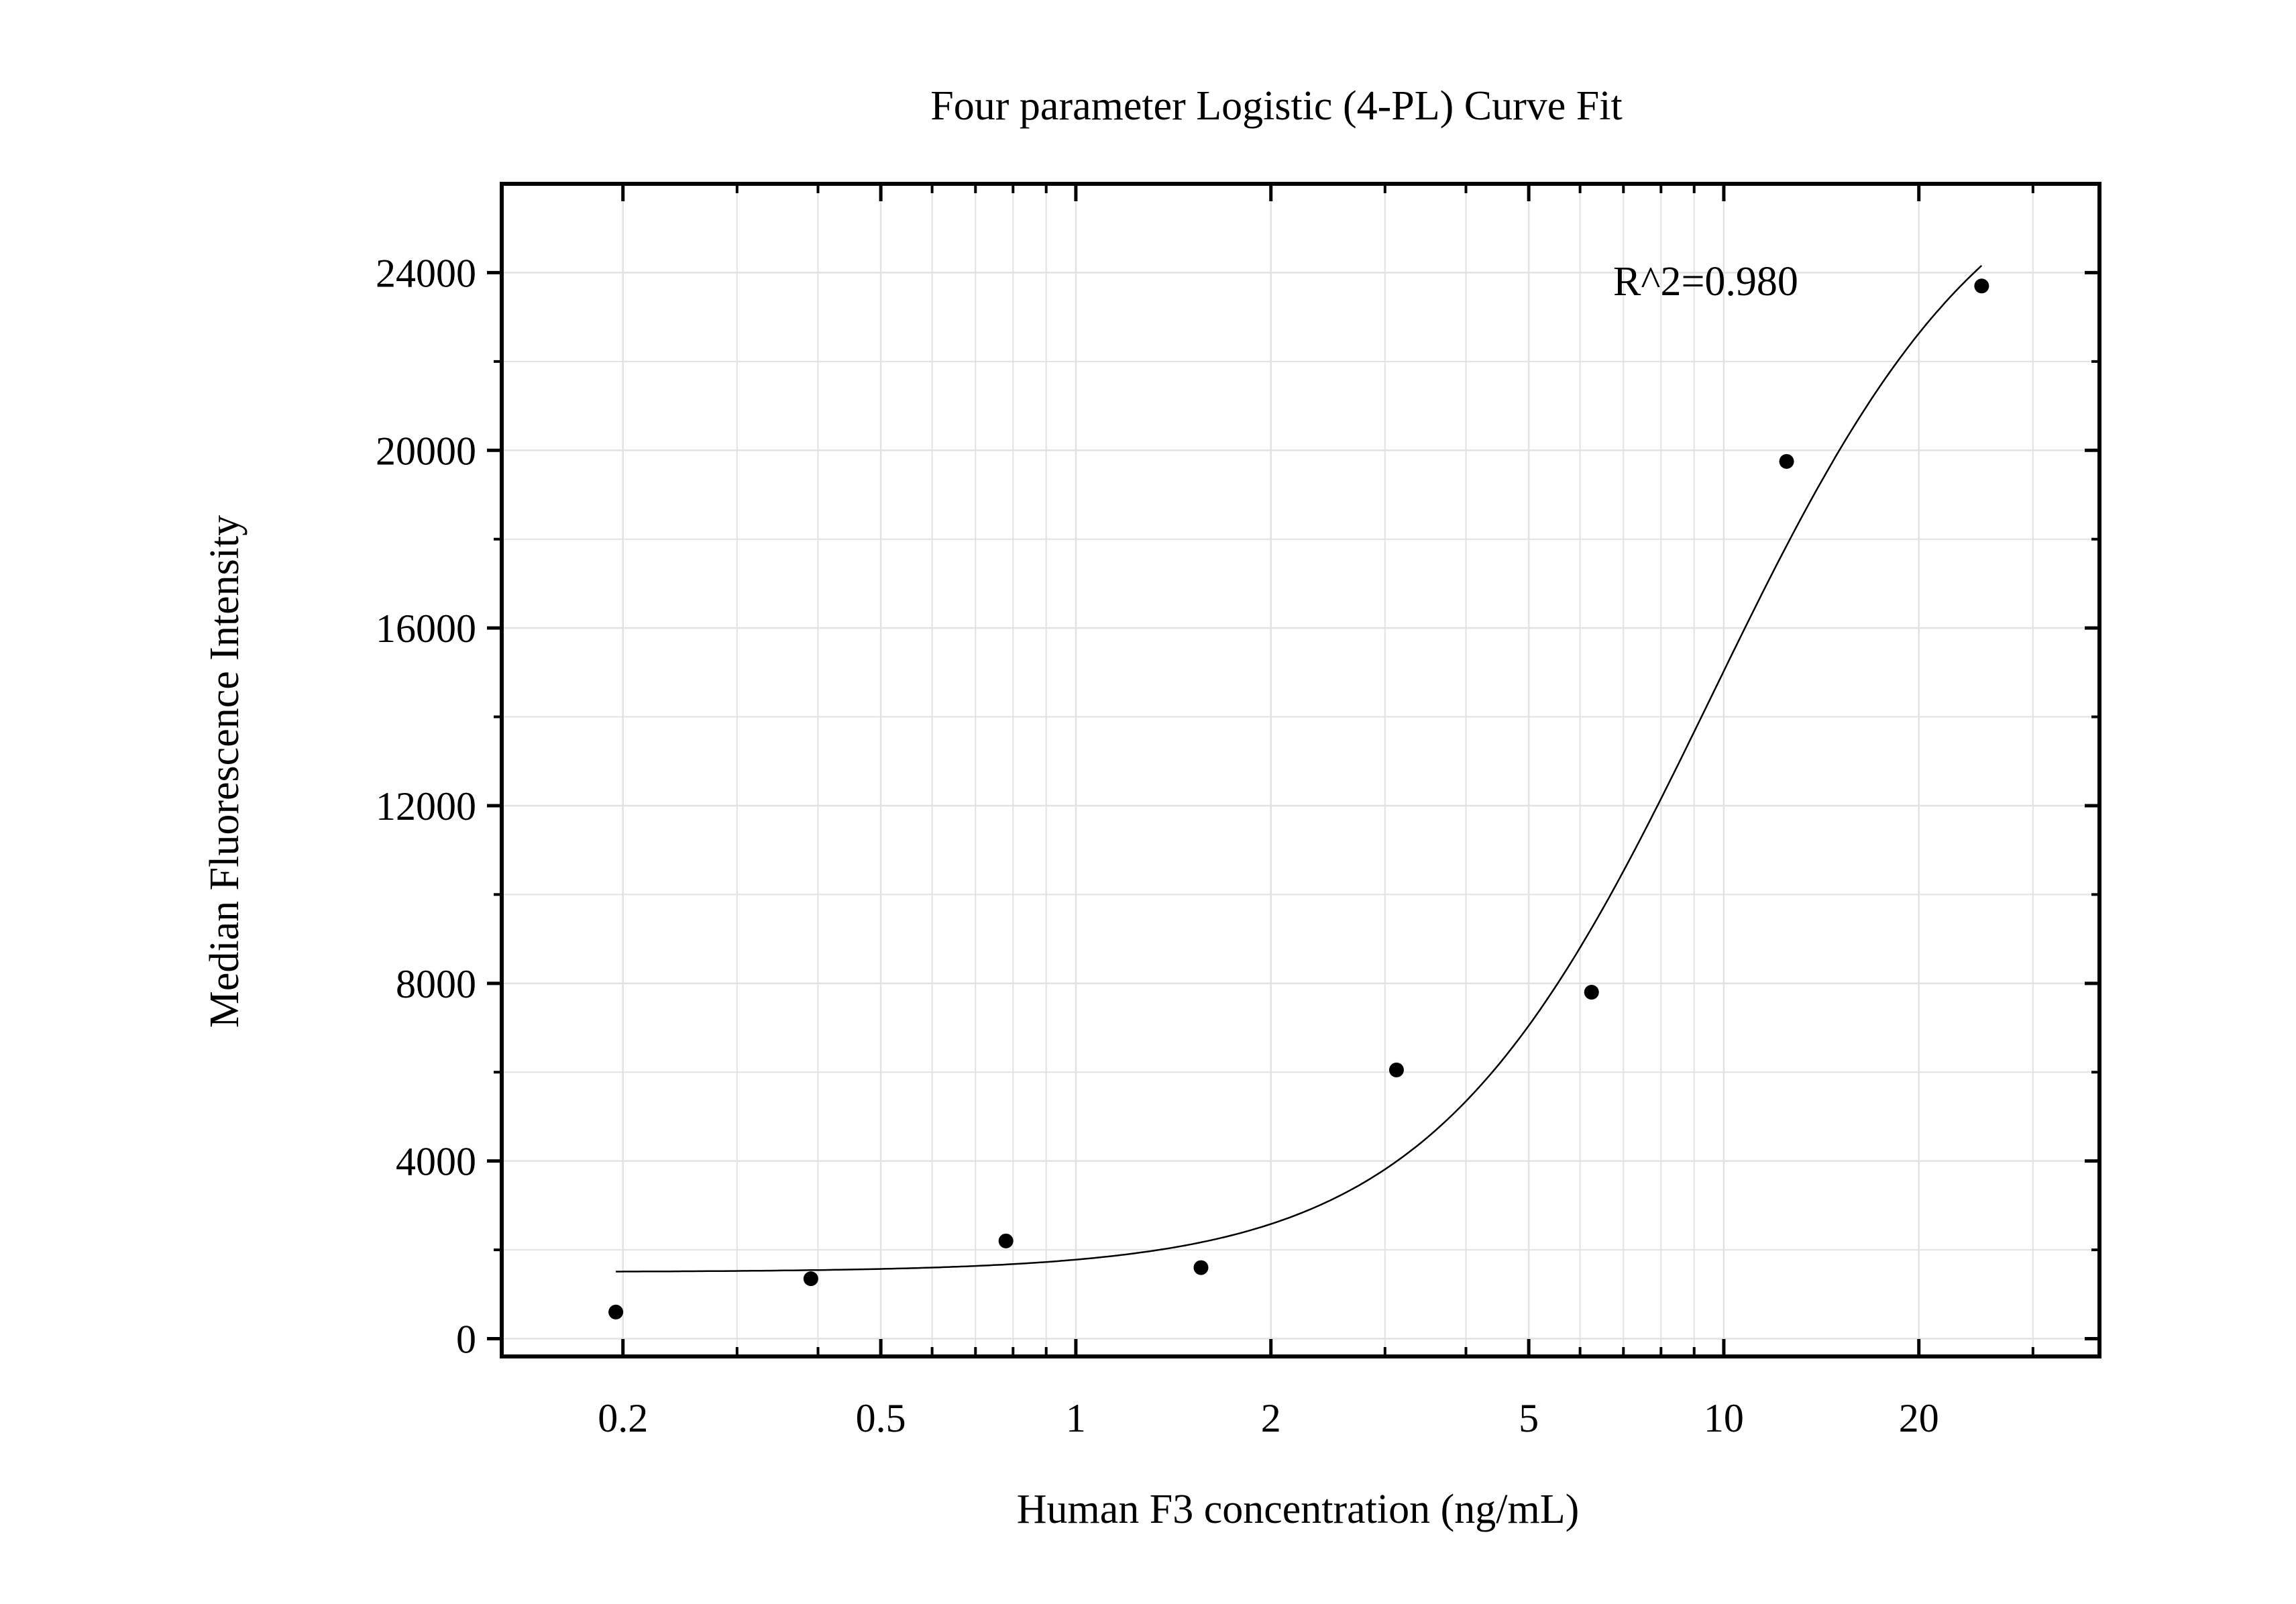 The height and width of the screenshot is (1604, 2296). What do you see at coordinates (436, 984) in the screenshot?
I see `y-tick-label: 8000` at bounding box center [436, 984].